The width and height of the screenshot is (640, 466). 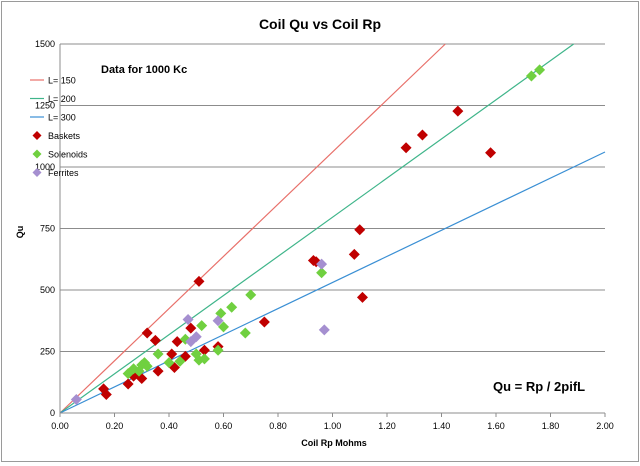 What do you see at coordinates (539, 386) in the screenshot?
I see `formula-annotation: Qu = Rp / 2pifL` at bounding box center [539, 386].